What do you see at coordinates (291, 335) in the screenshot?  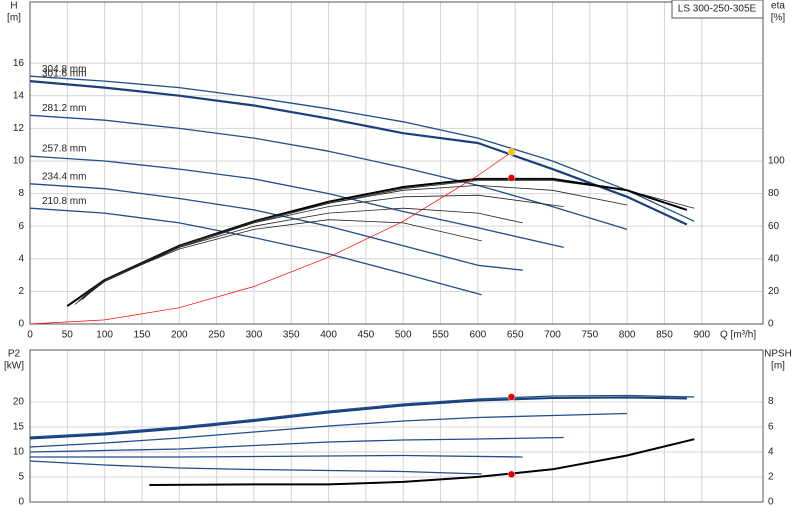 I see `x-tick-label: 350` at bounding box center [291, 335].